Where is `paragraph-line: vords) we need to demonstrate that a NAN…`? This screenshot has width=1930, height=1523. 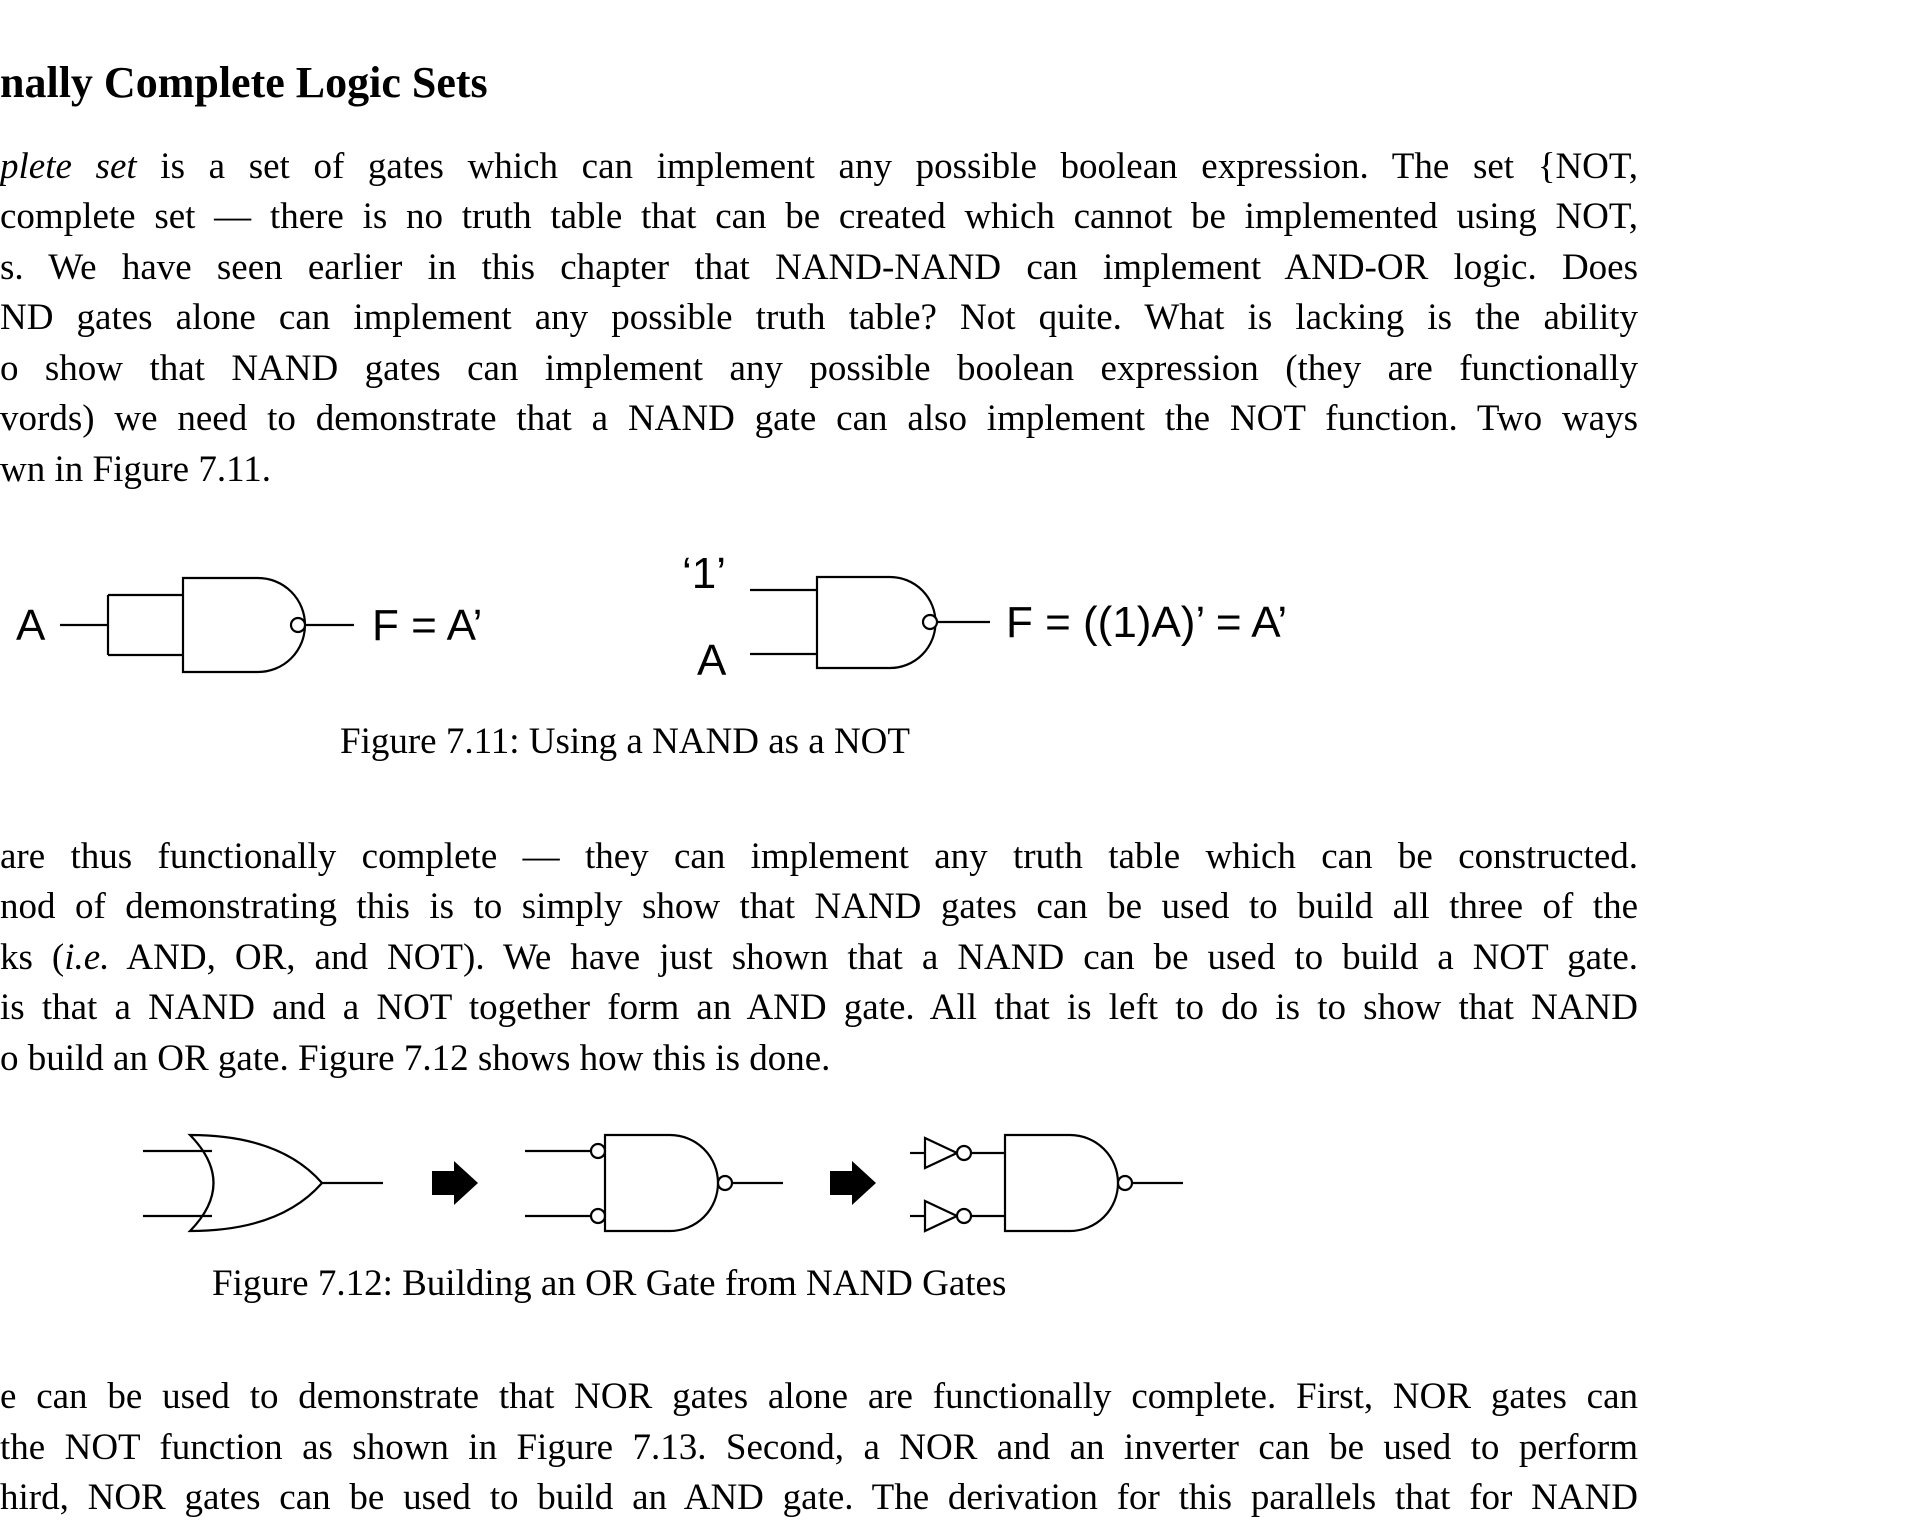
paragraph-line: vords) we need to demonstrate that a NAN… is located at coordinates (819, 419).